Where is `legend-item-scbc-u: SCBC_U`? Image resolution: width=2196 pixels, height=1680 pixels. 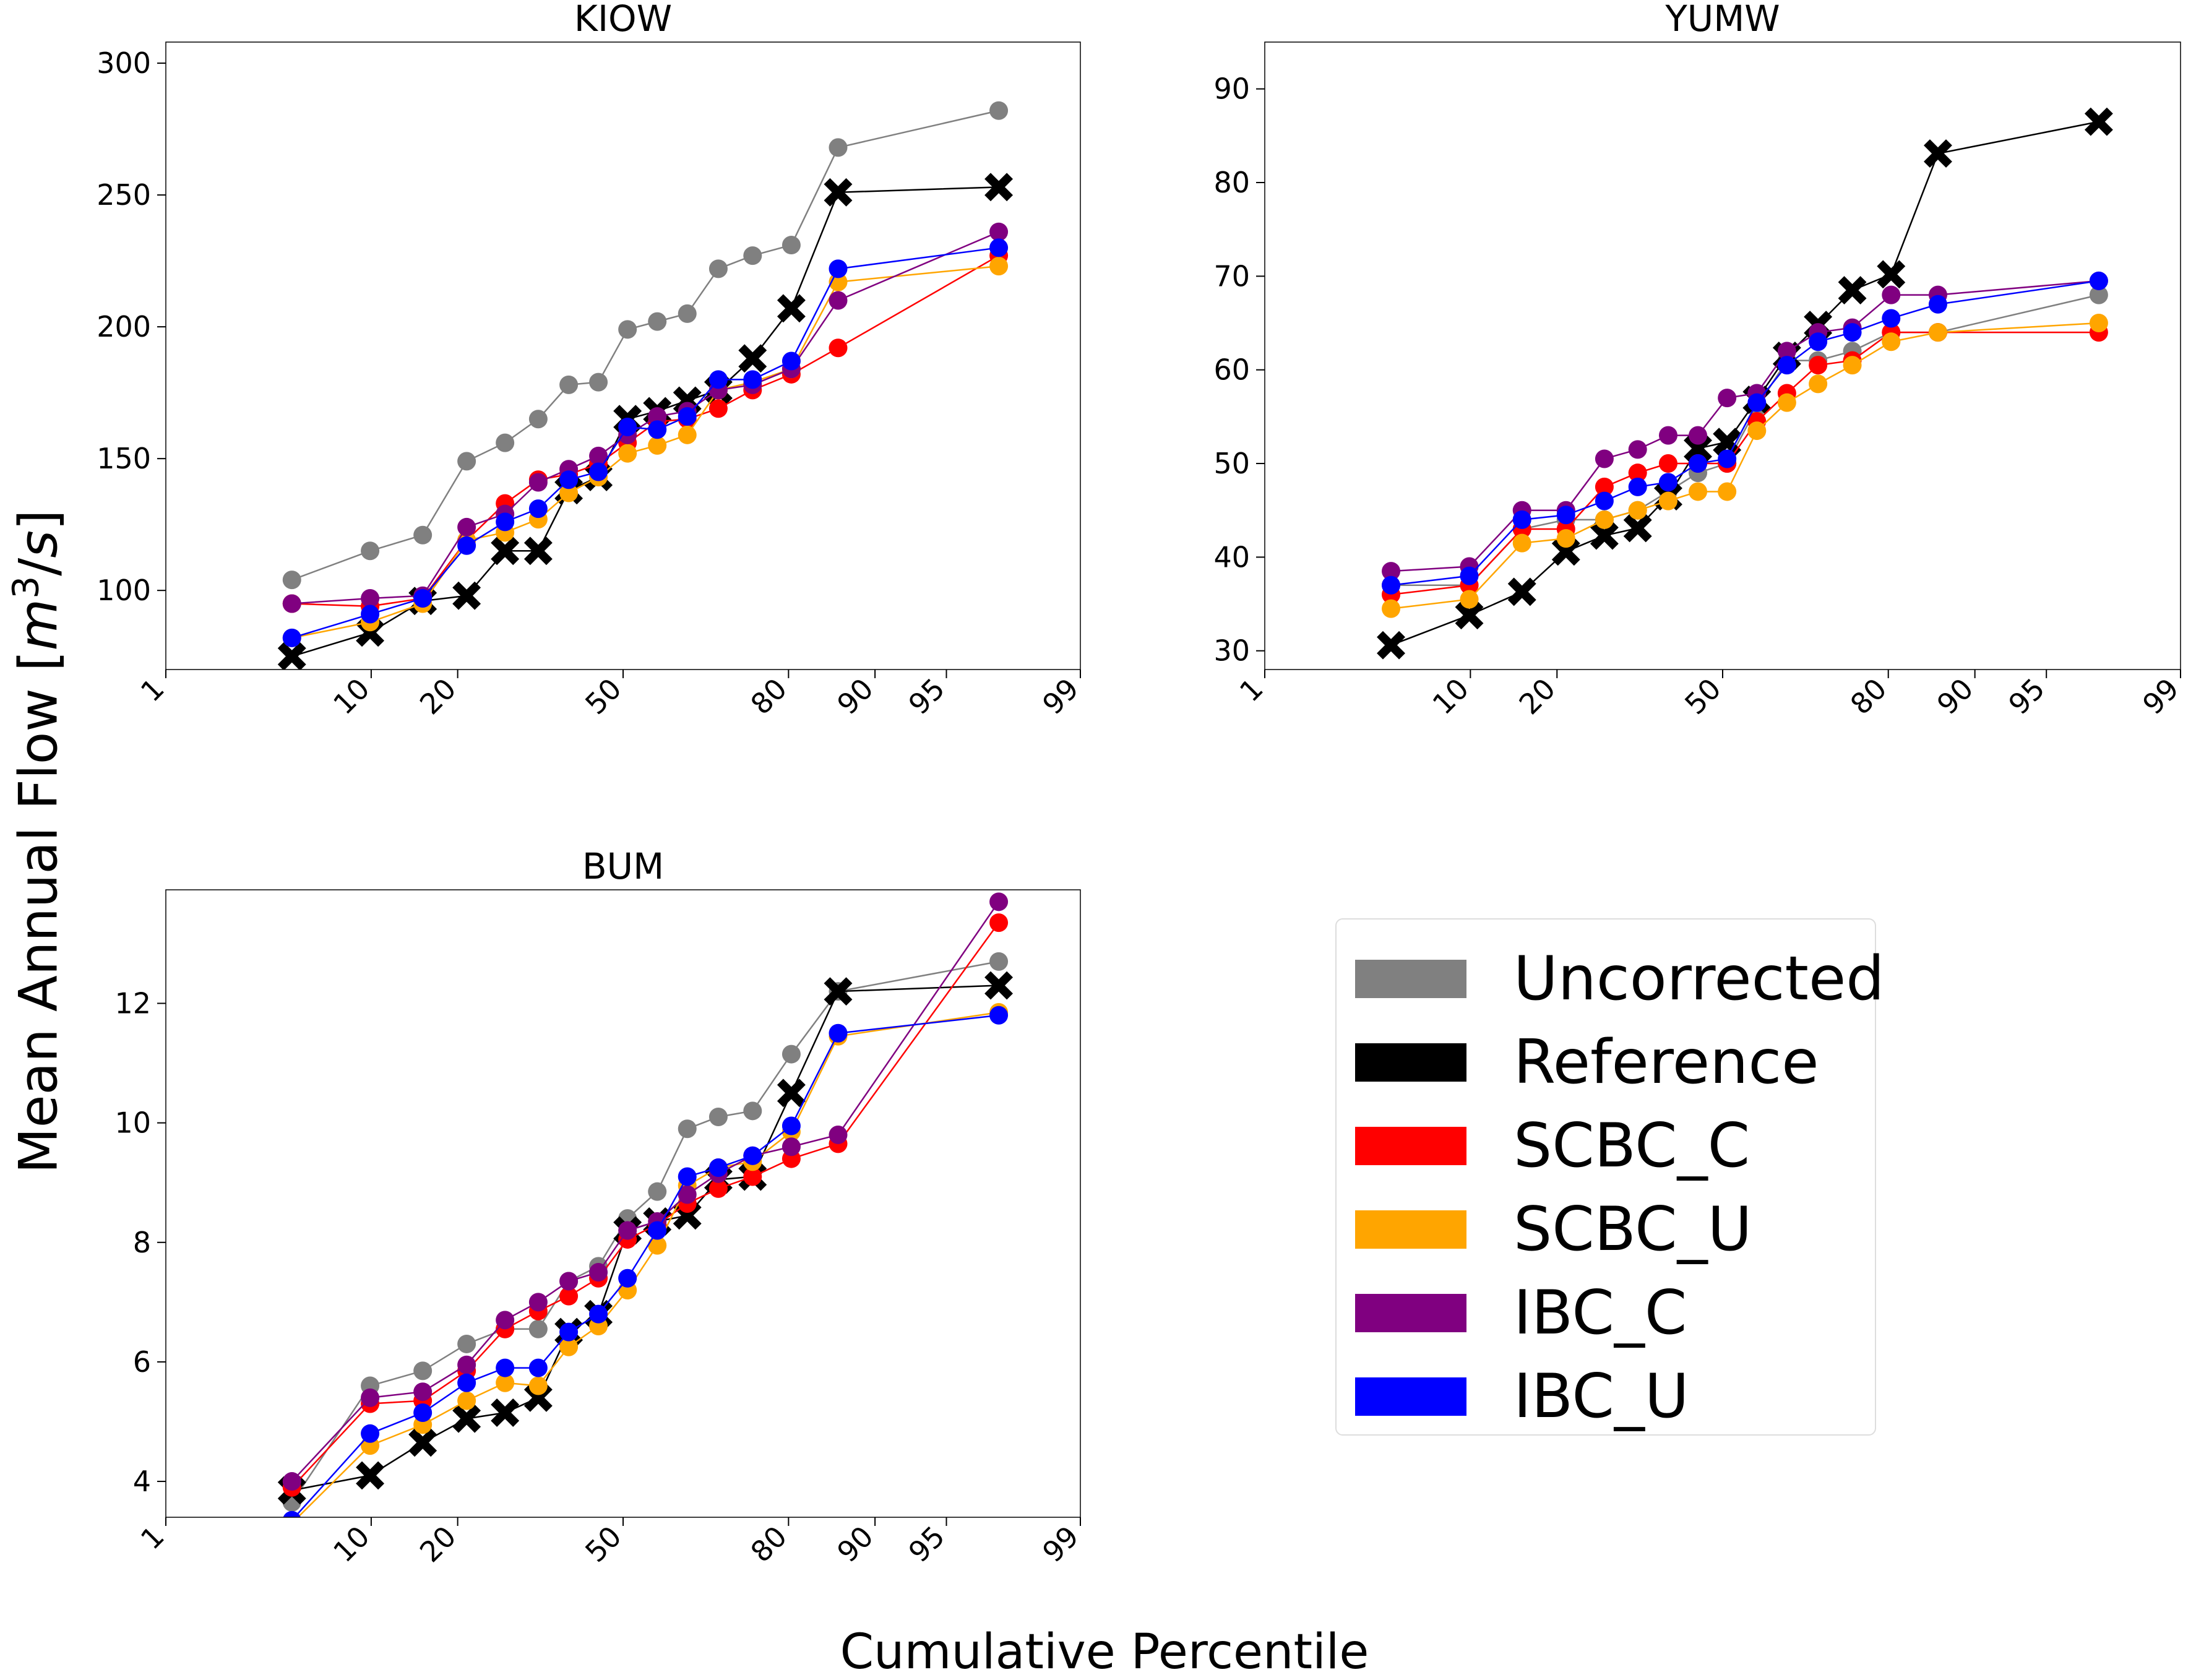 legend-item-scbc-u: SCBC_U is located at coordinates (1553, 1229).